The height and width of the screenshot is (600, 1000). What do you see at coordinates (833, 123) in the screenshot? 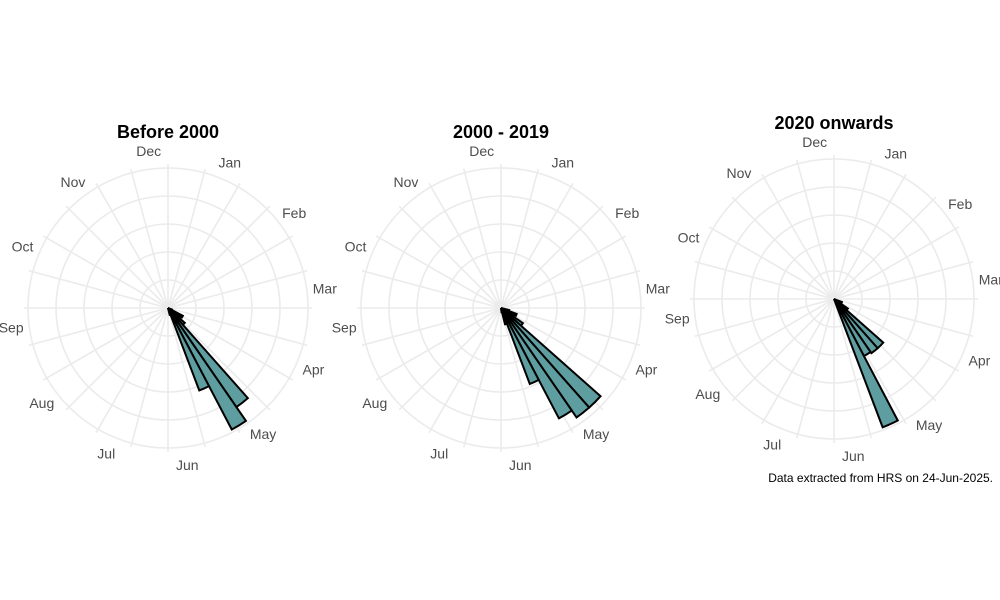
I see `panel-title: 2020 onwards` at bounding box center [833, 123].